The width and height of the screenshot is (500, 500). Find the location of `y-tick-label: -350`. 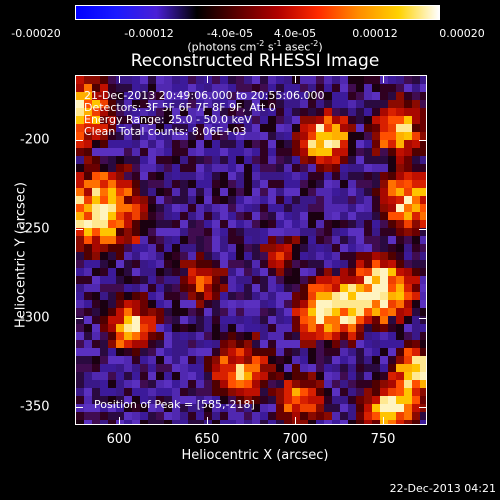

y-tick-label: -350 is located at coordinates (35, 407).